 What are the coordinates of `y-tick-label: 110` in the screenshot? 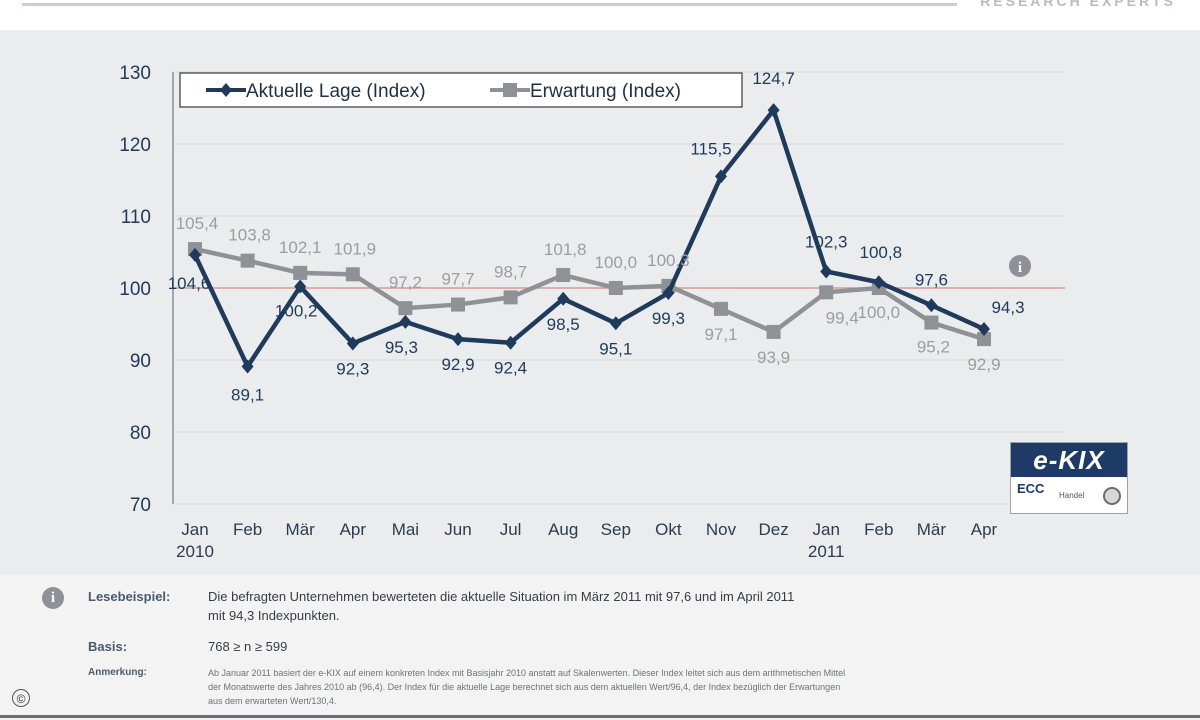 It's located at (136, 217).